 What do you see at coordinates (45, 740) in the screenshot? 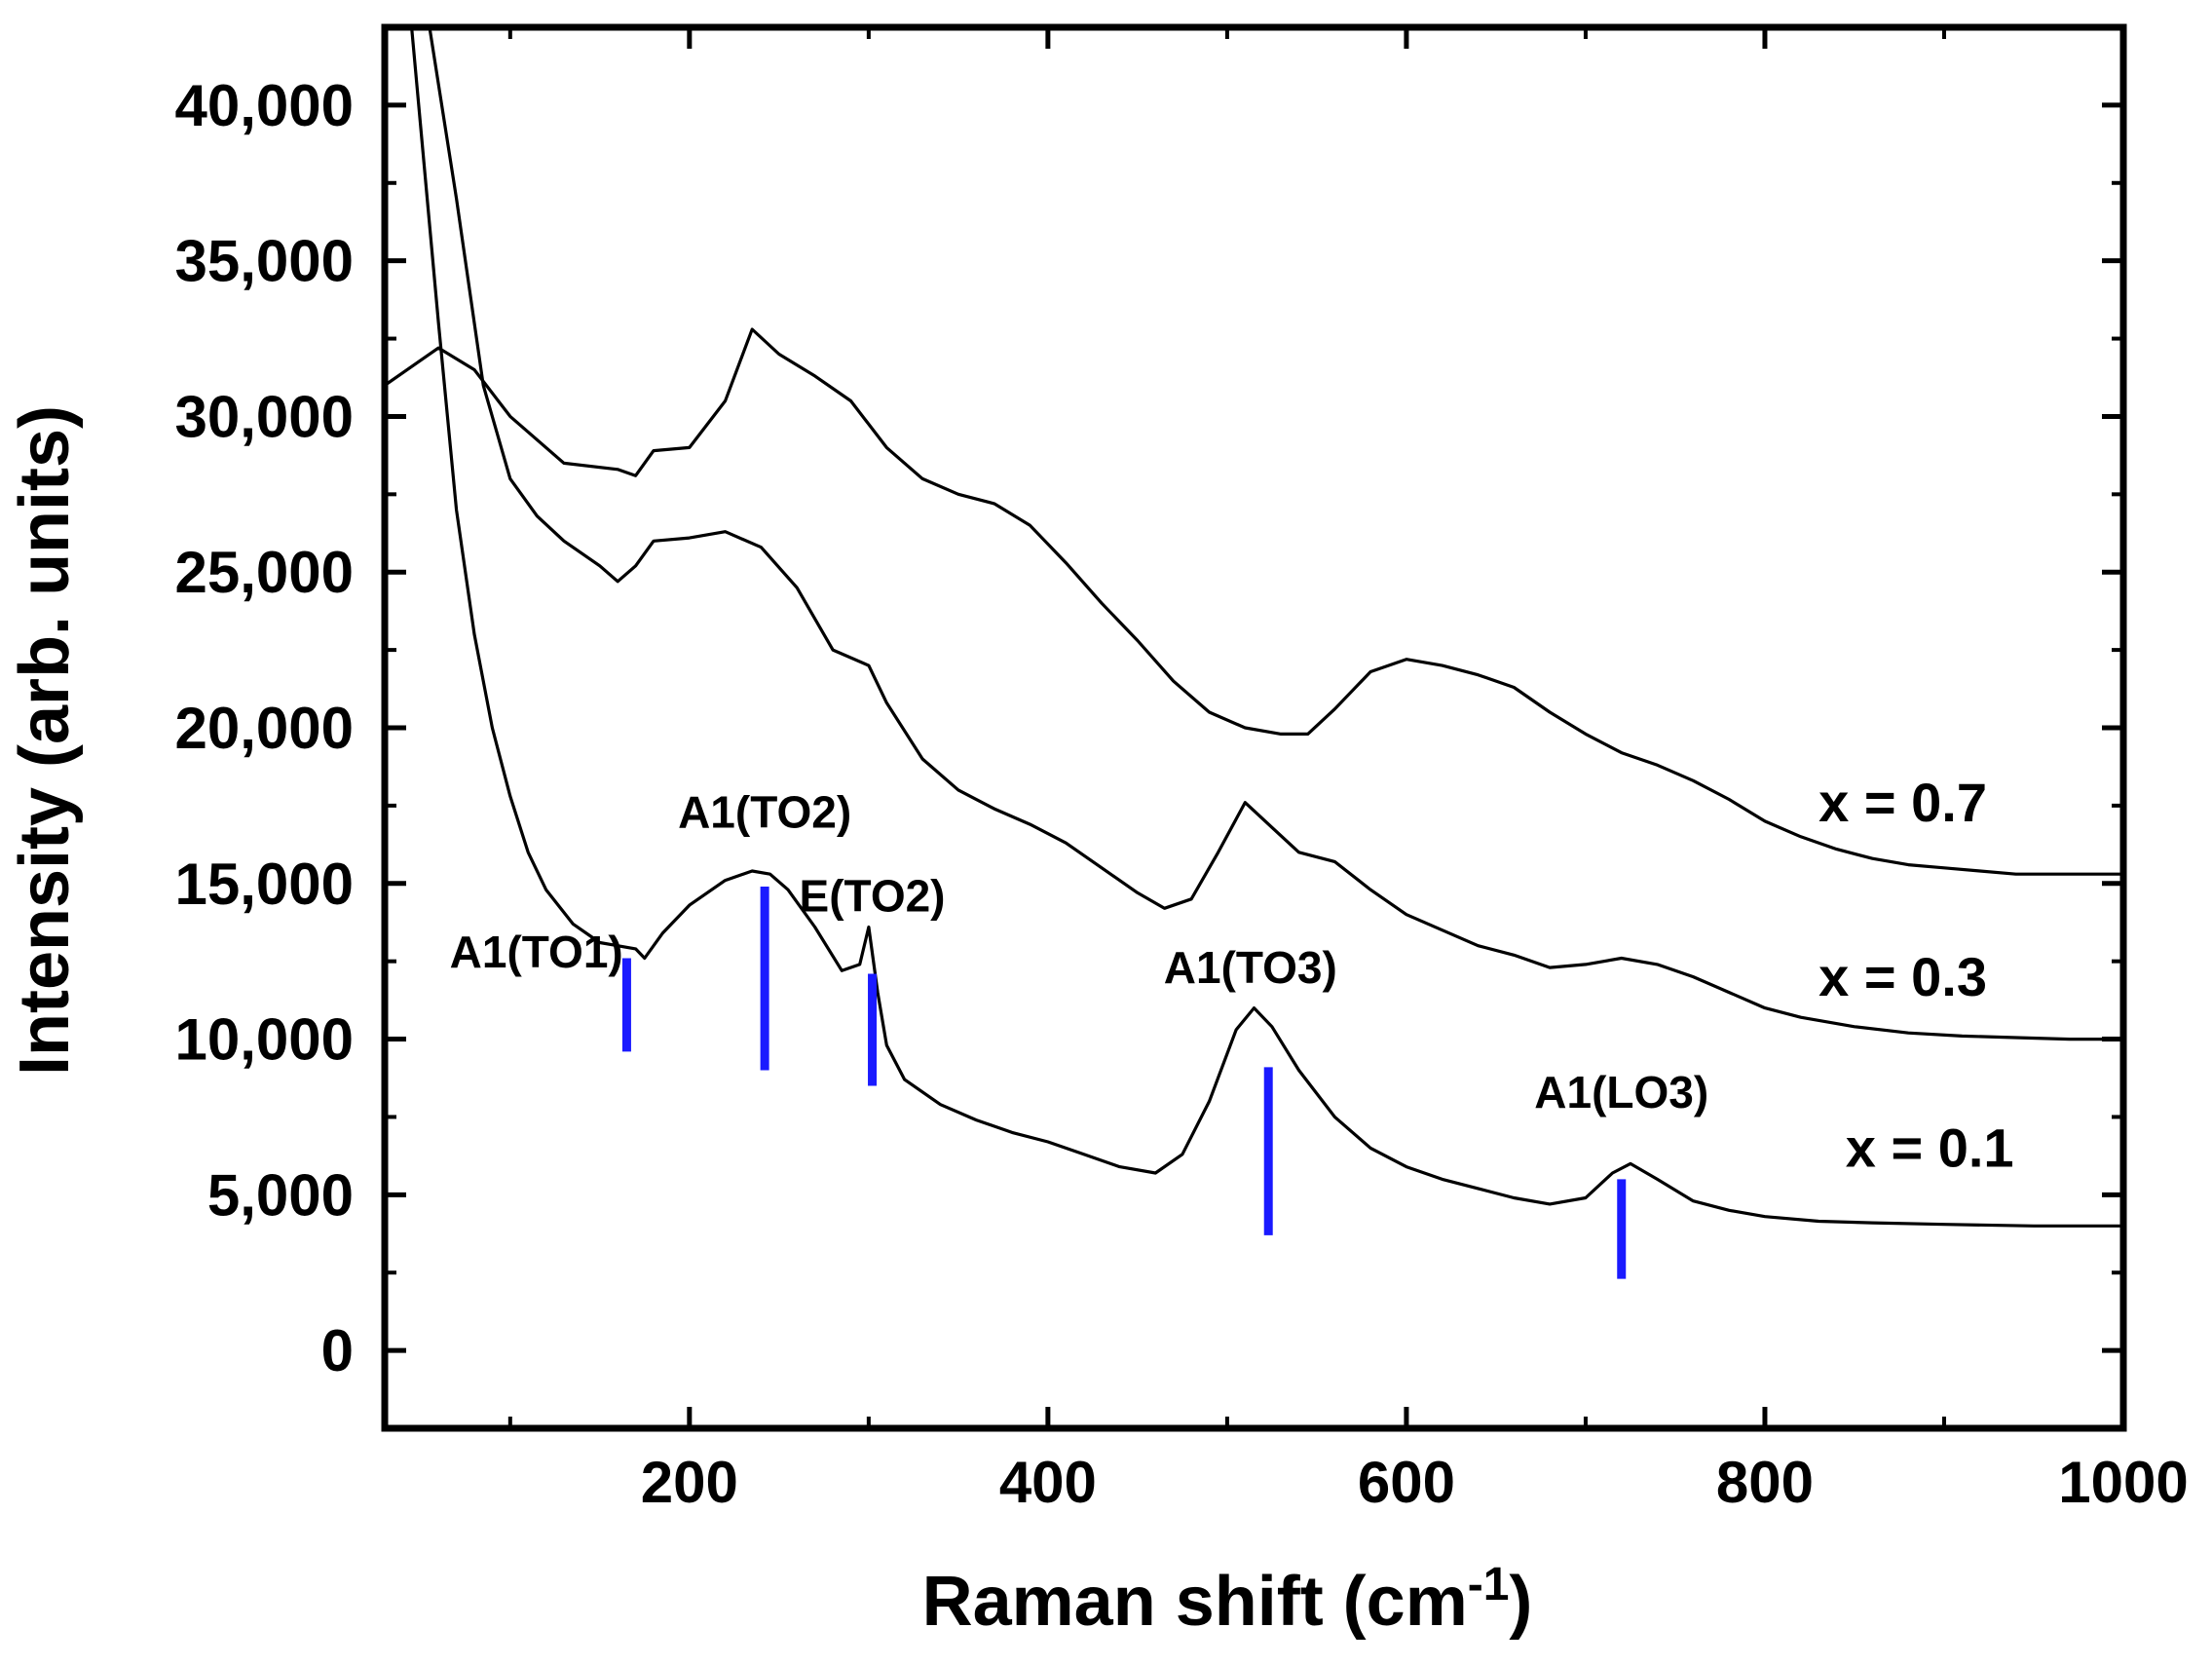
I see `y-axis-title: Intensity (arb. units)` at bounding box center [45, 740].